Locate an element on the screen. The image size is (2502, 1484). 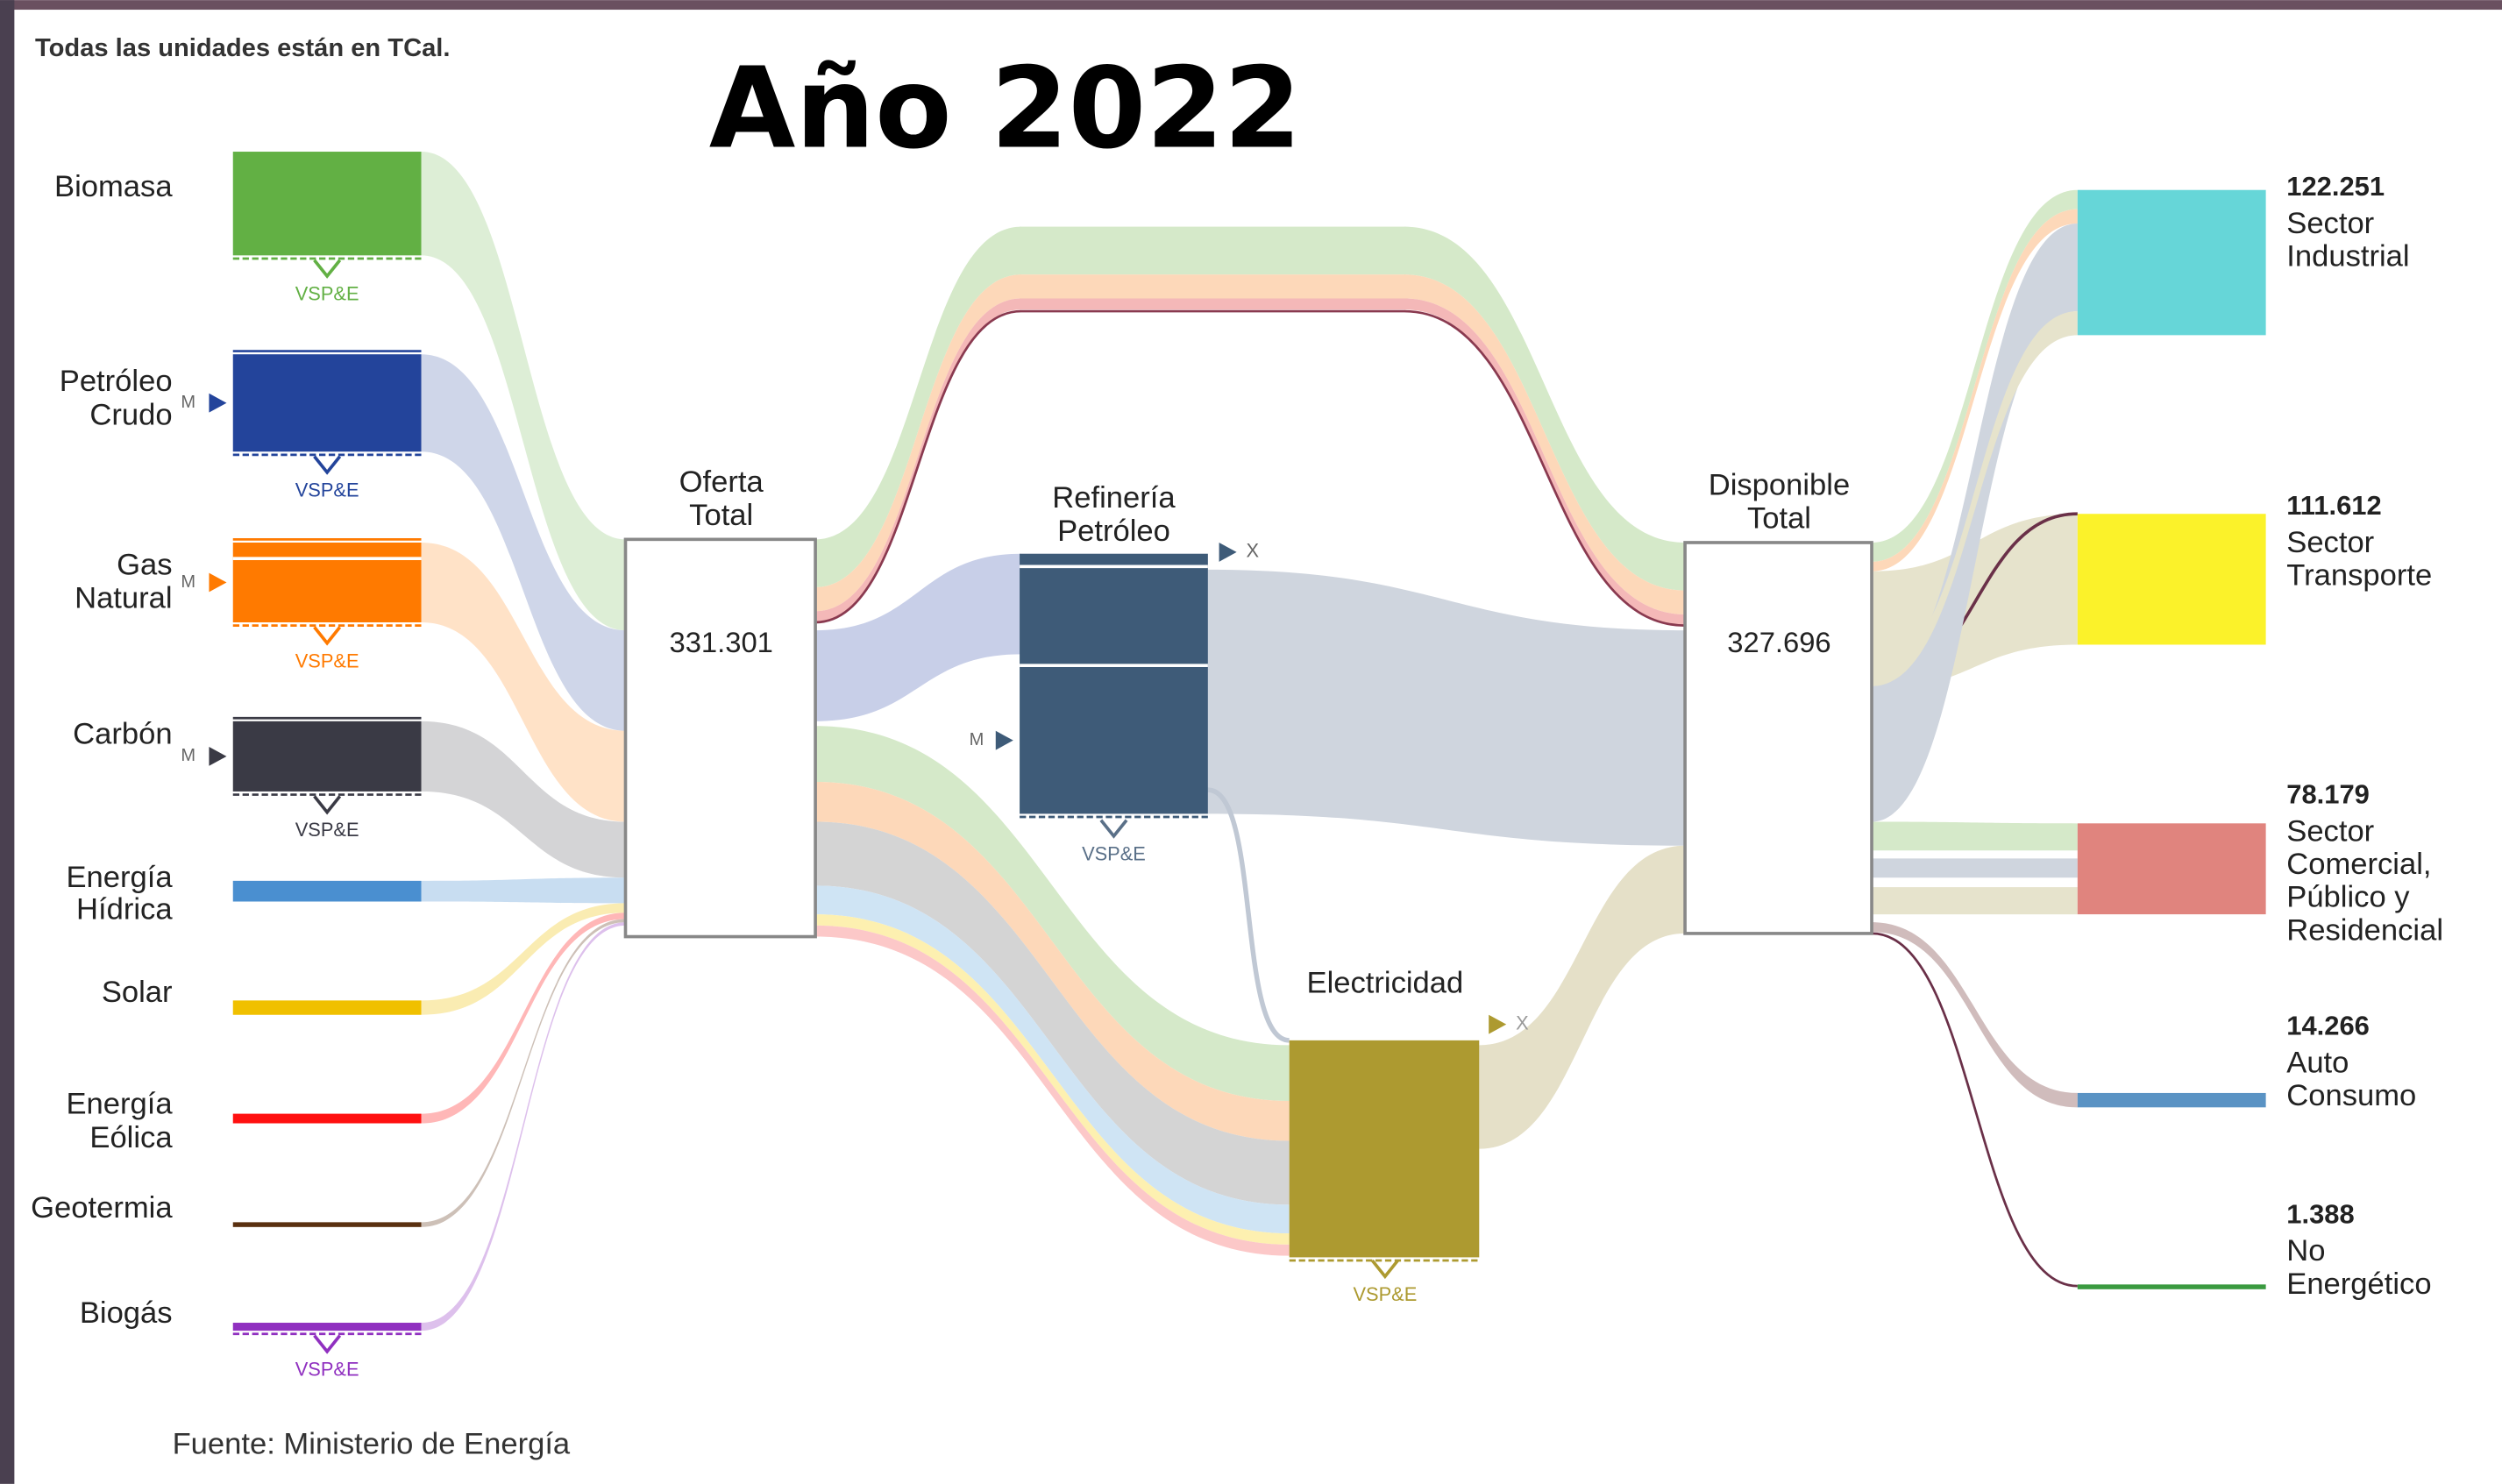
sink-label: Industrial is located at coordinates (2347, 256).